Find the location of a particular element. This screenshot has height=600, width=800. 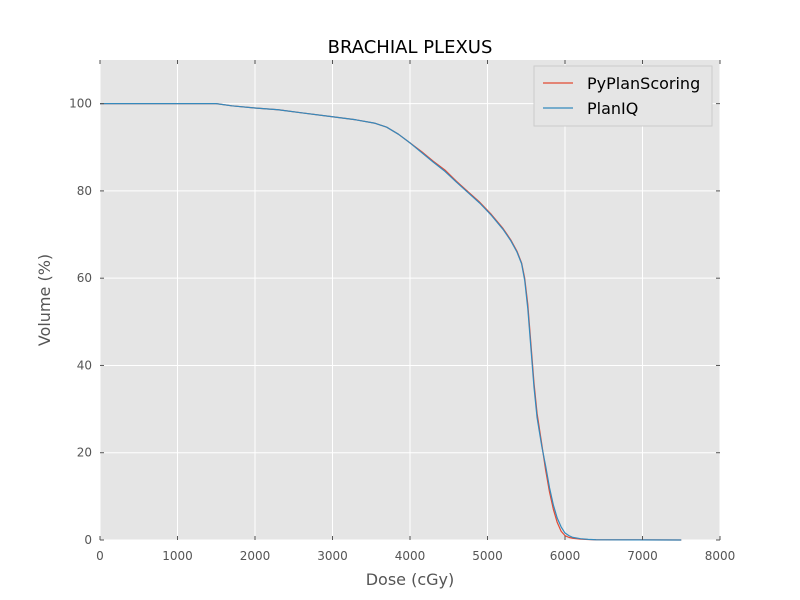

x-tick-label: 5000 is located at coordinates (487, 556).